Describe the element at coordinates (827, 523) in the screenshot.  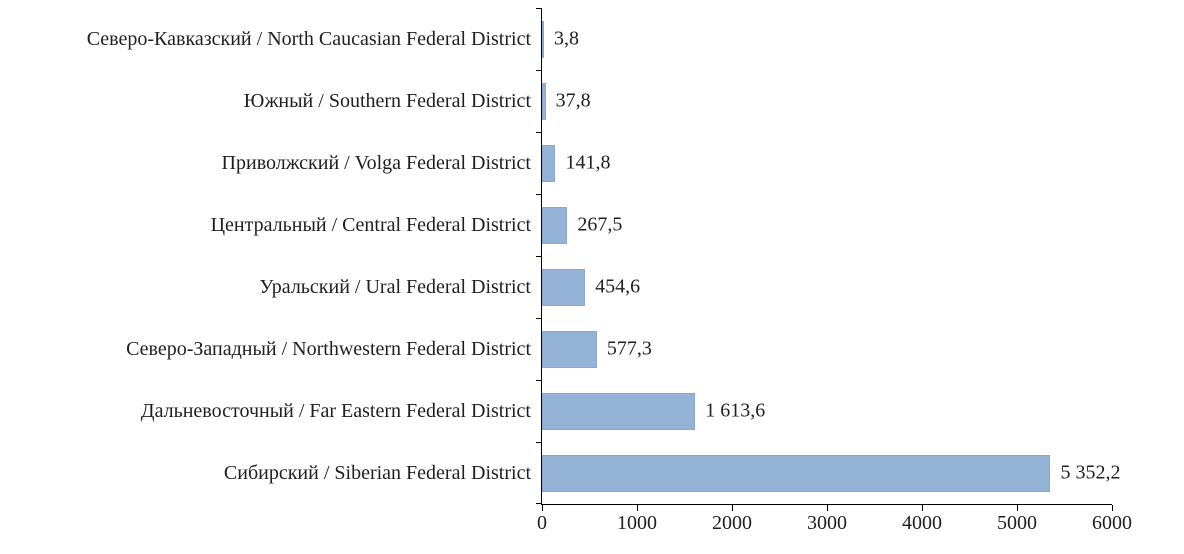
I see `x-tick-label: 3000` at that location.